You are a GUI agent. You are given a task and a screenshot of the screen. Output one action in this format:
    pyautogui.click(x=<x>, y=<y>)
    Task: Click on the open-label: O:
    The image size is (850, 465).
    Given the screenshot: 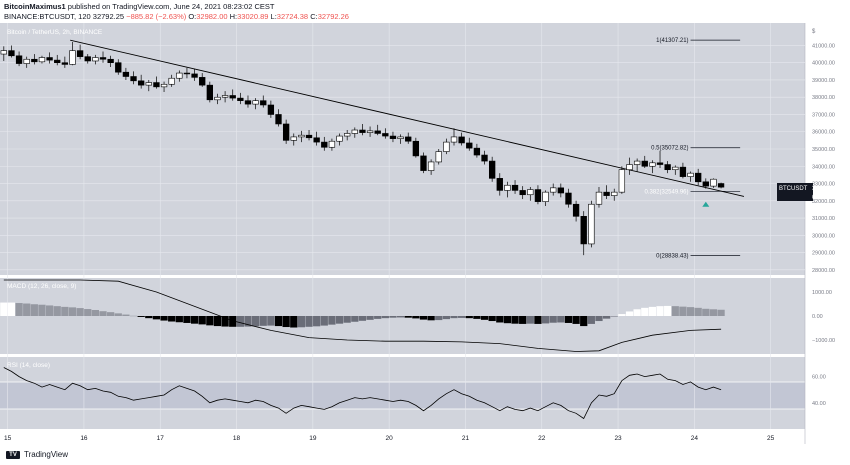 What is the action you would take?
    pyautogui.click(x=192, y=16)
    